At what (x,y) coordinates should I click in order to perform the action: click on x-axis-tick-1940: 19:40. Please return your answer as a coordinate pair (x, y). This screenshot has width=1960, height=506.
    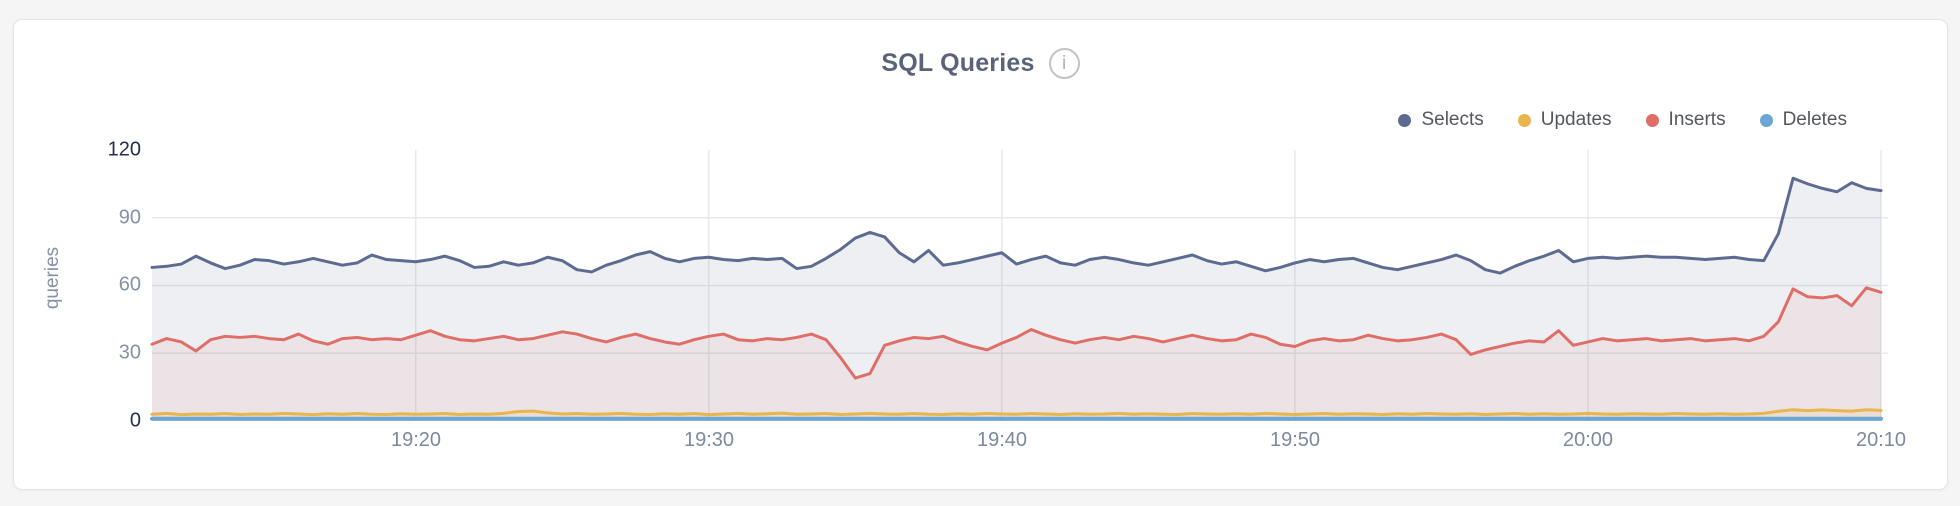
    Looking at the image, I should click on (1002, 440).